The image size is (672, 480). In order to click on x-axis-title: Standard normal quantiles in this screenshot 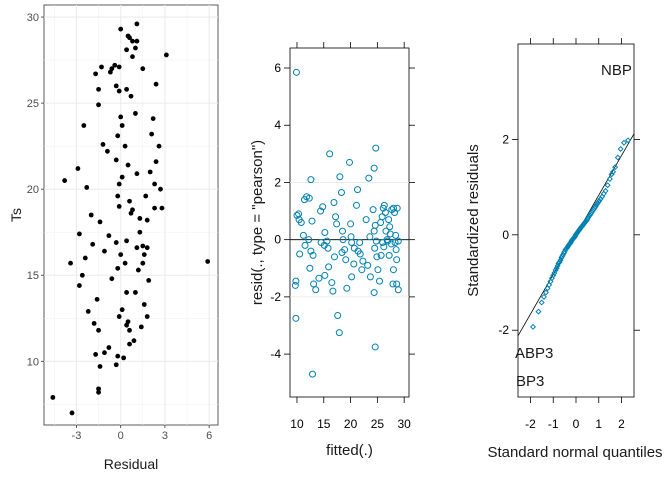, I will do `click(574, 452)`.